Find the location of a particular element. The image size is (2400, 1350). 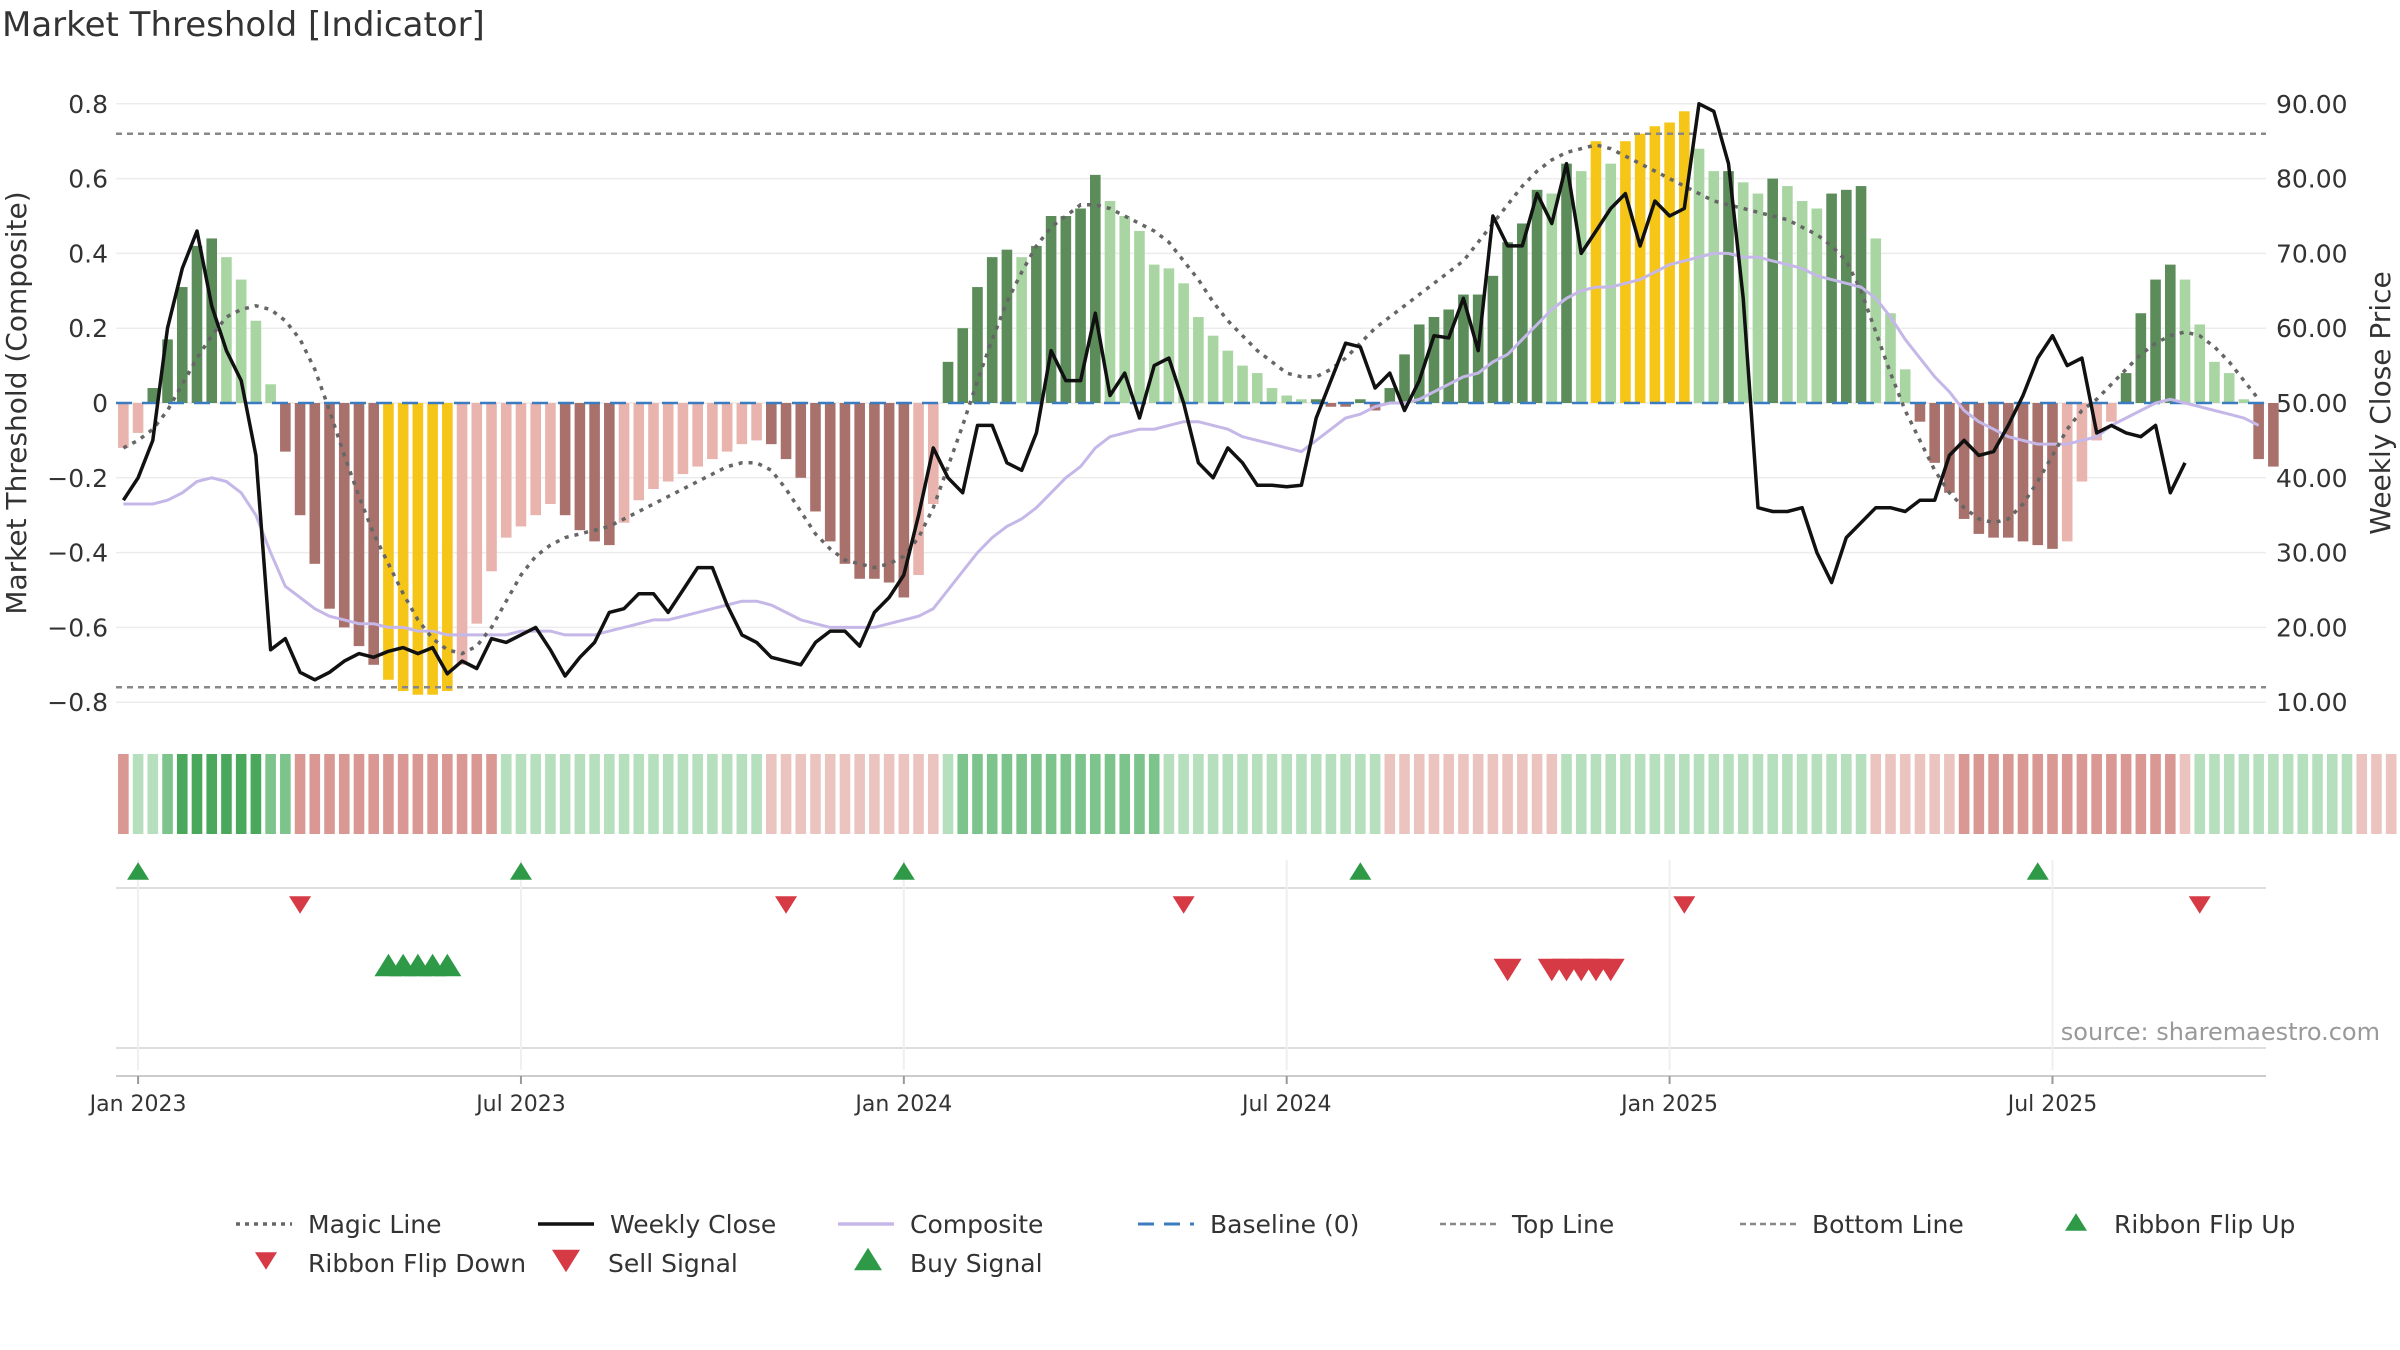

legend-label: Buy Signal is located at coordinates (976, 1263).